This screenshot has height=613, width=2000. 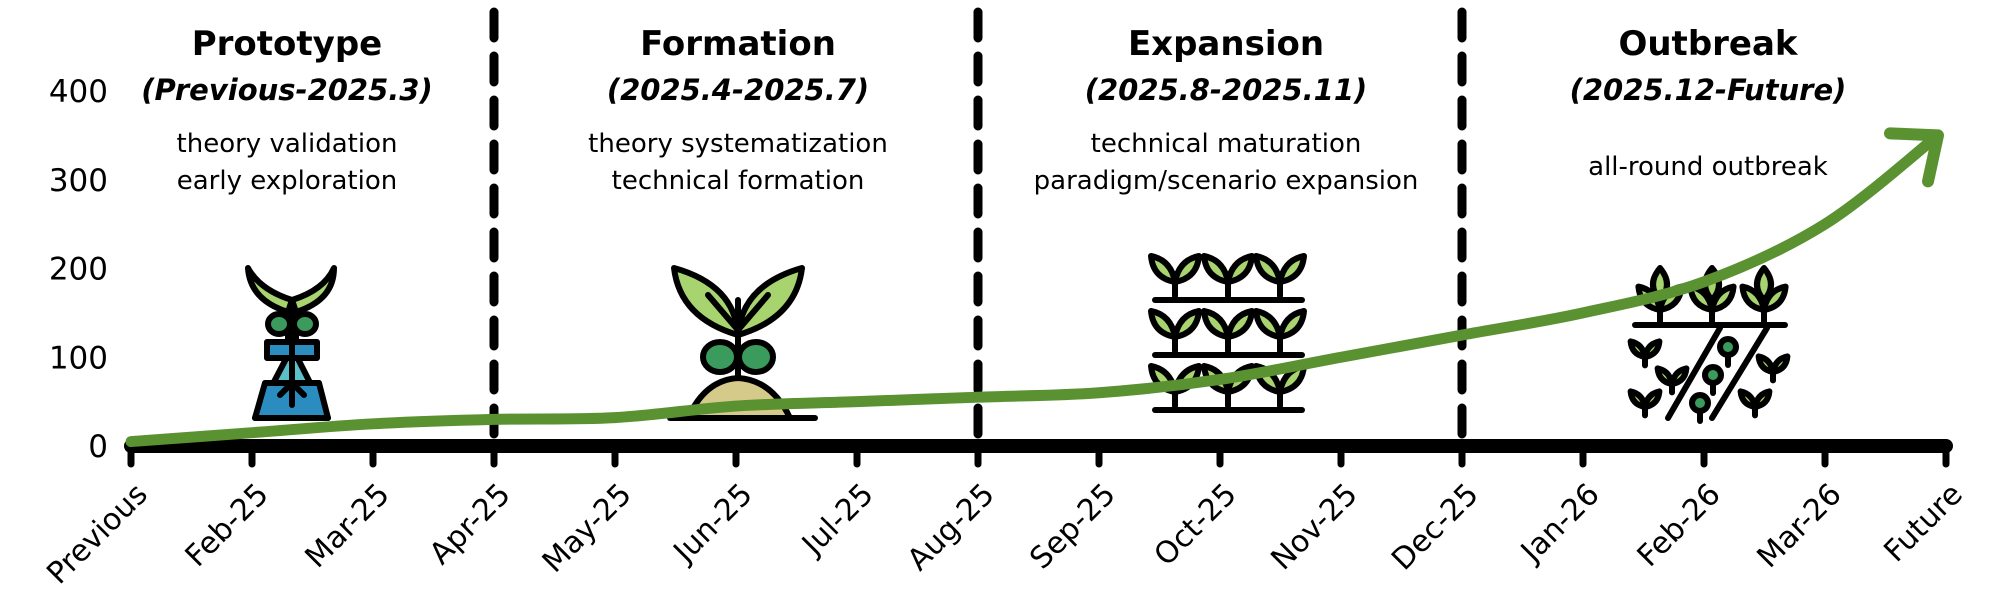 I want to click on x-tick-label: Future, so click(x=1923, y=523).